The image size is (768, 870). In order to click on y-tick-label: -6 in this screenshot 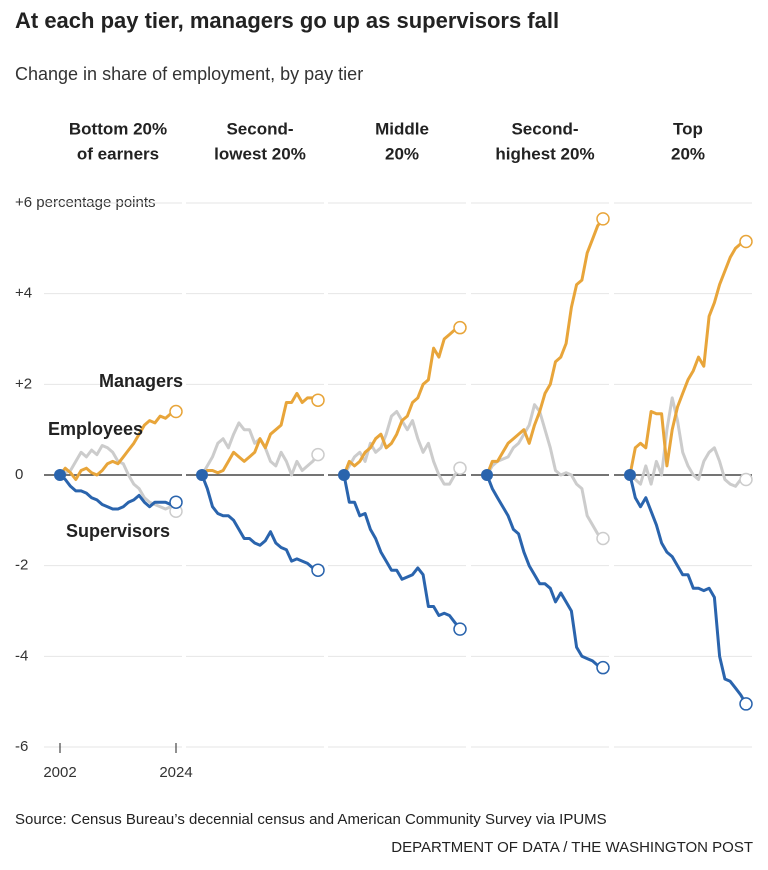, I will do `click(21, 746)`.